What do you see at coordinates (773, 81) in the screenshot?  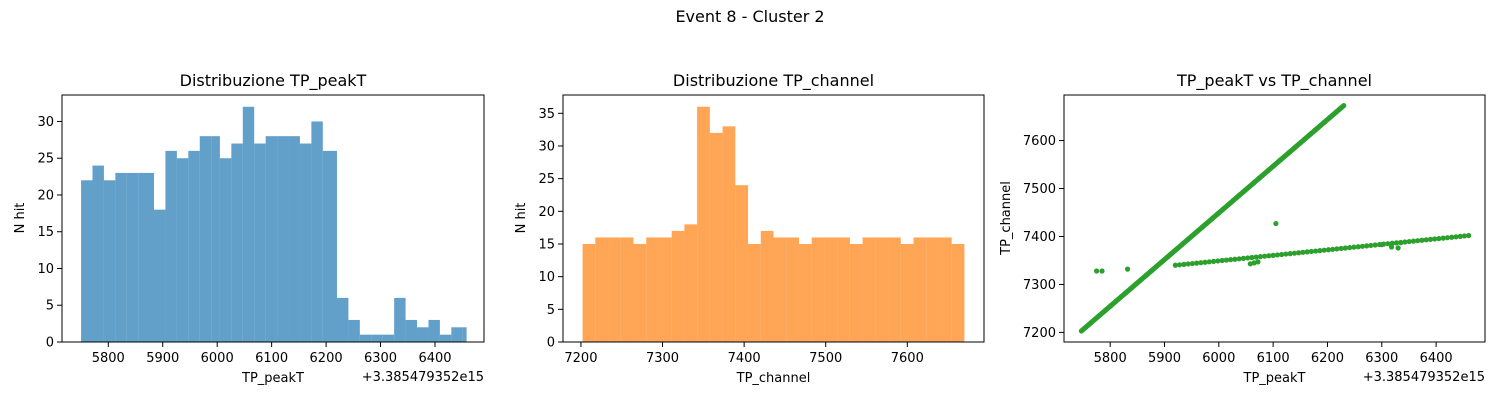 I see `panel-title: Distribuzione TP_channel` at bounding box center [773, 81].